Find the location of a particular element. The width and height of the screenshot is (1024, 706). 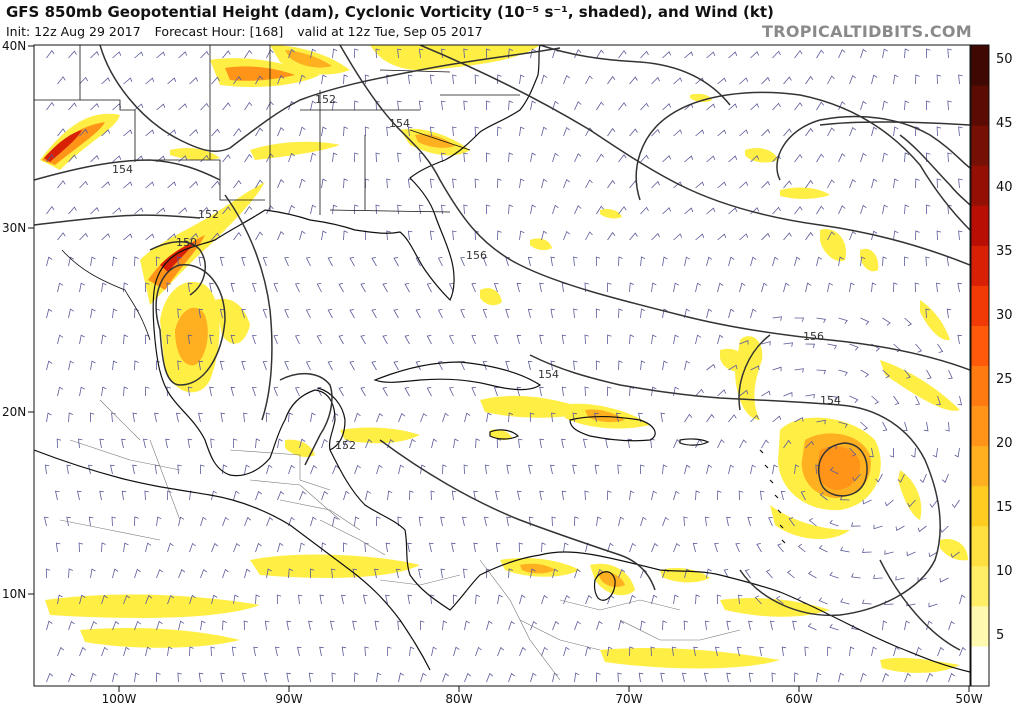

lon-label-80w: 80W is located at coordinates (458, 699).